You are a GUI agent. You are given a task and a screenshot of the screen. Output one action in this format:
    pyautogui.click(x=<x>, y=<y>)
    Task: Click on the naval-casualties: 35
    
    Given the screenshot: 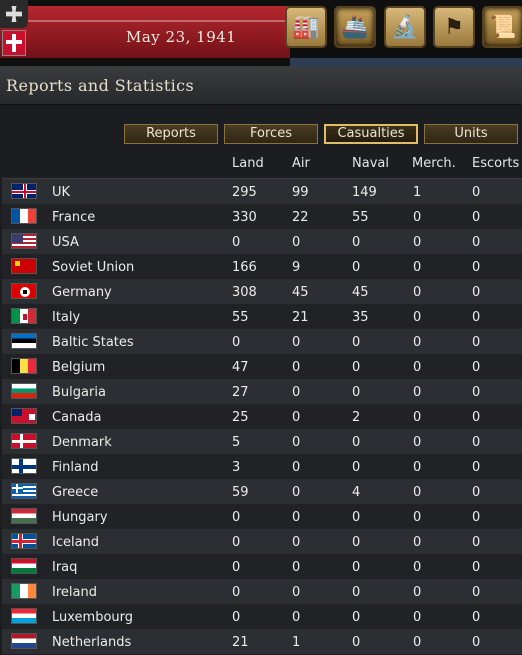 What is the action you would take?
    pyautogui.click(x=360, y=317)
    